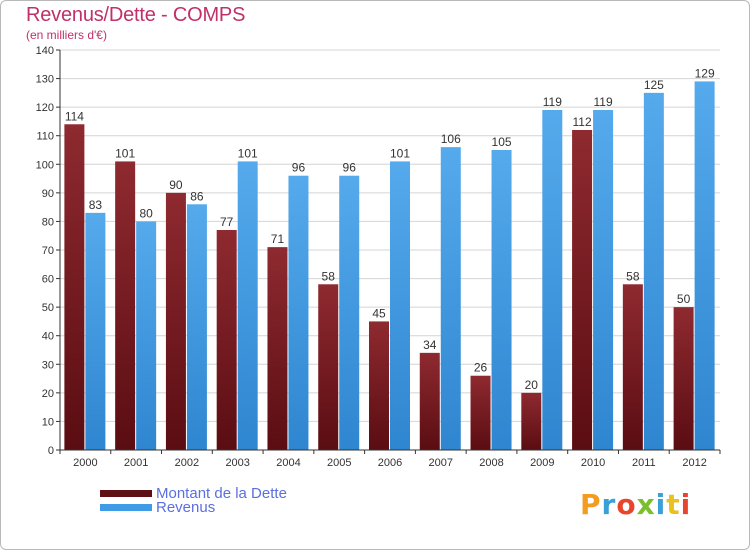  Describe the element at coordinates (126, 493) in the screenshot. I see `legend-swatch-debt` at that location.